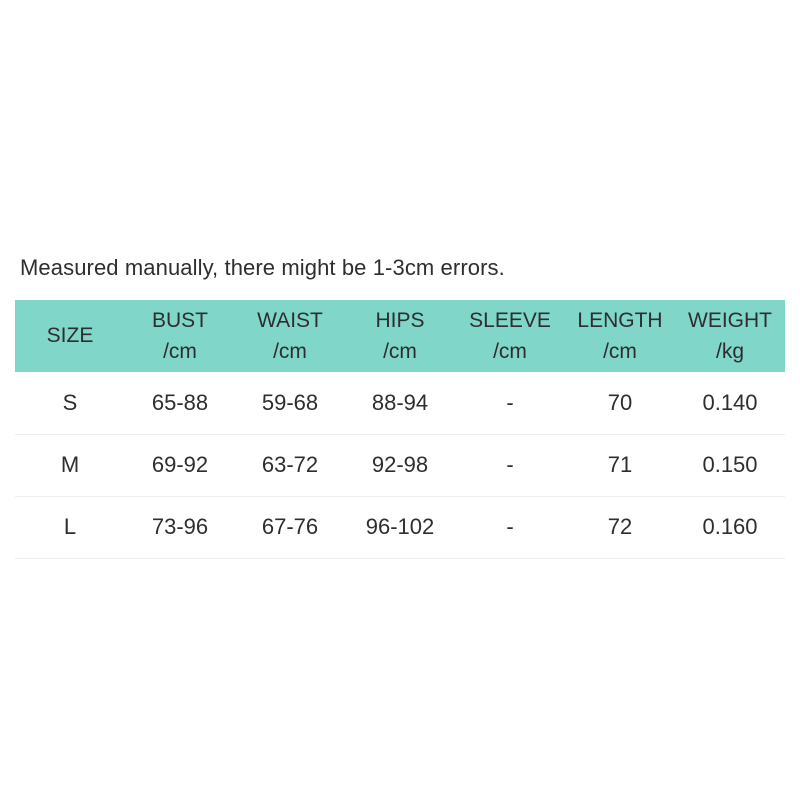  I want to click on cell-size: M, so click(70, 465).